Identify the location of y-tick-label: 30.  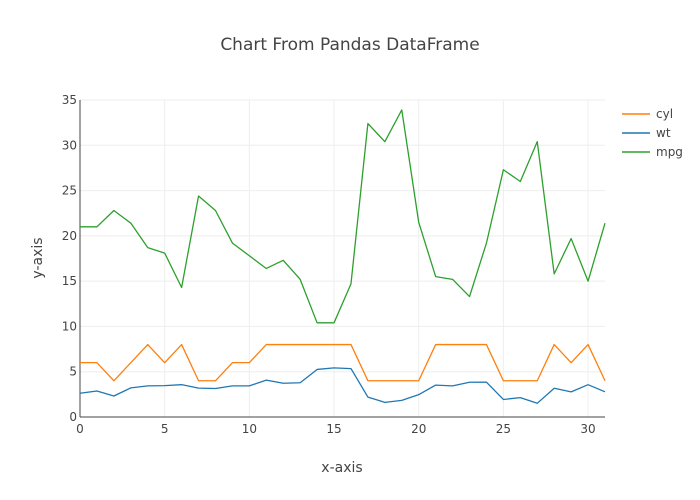
(69, 145).